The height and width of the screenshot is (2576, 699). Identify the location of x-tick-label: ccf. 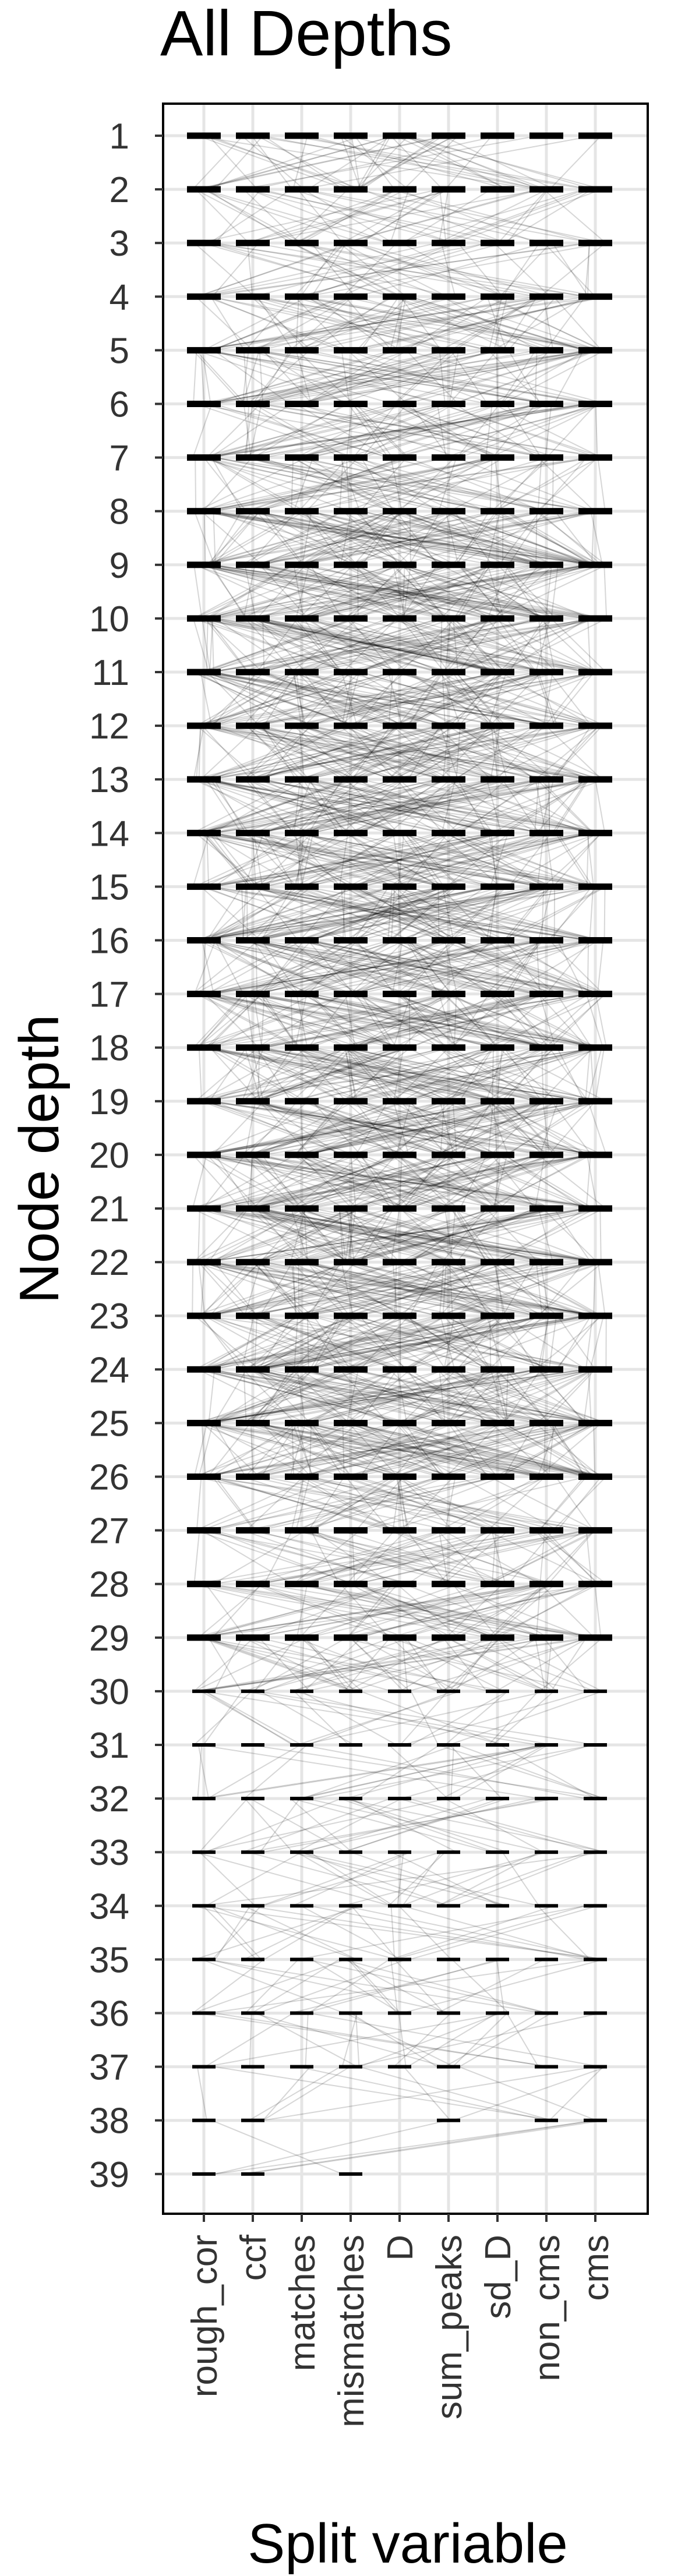
(254, 2257).